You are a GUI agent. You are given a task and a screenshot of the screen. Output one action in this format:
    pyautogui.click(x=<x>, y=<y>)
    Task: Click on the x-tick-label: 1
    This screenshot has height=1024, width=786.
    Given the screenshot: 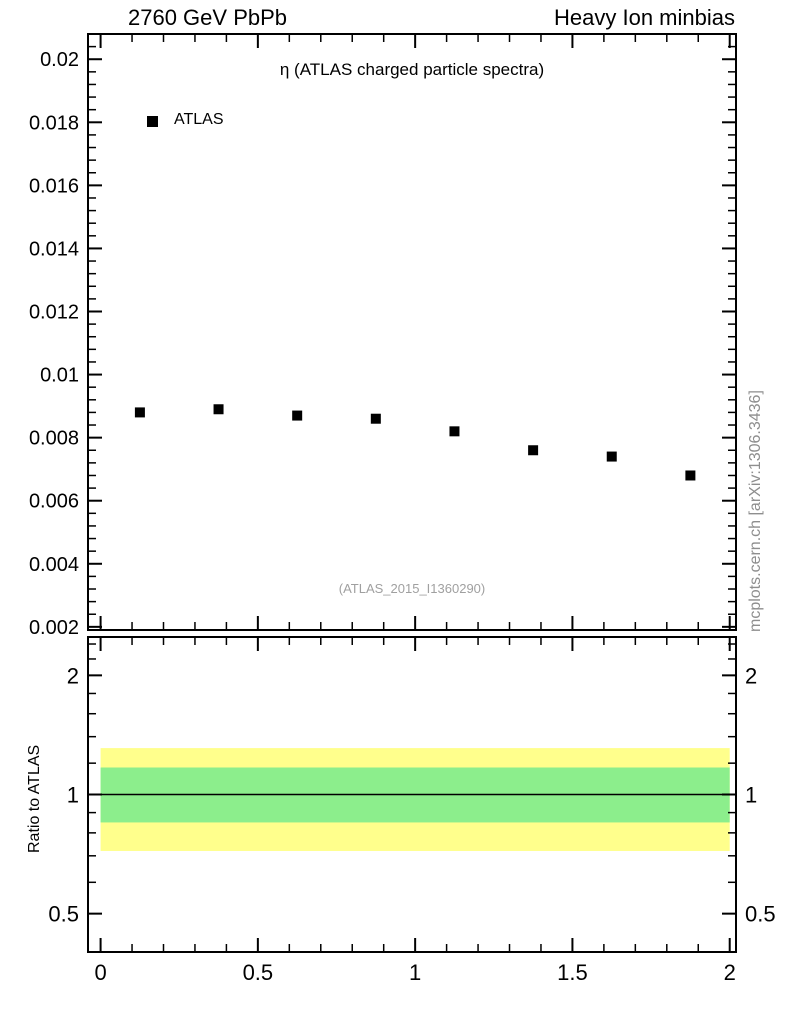 What is the action you would take?
    pyautogui.click(x=415, y=972)
    